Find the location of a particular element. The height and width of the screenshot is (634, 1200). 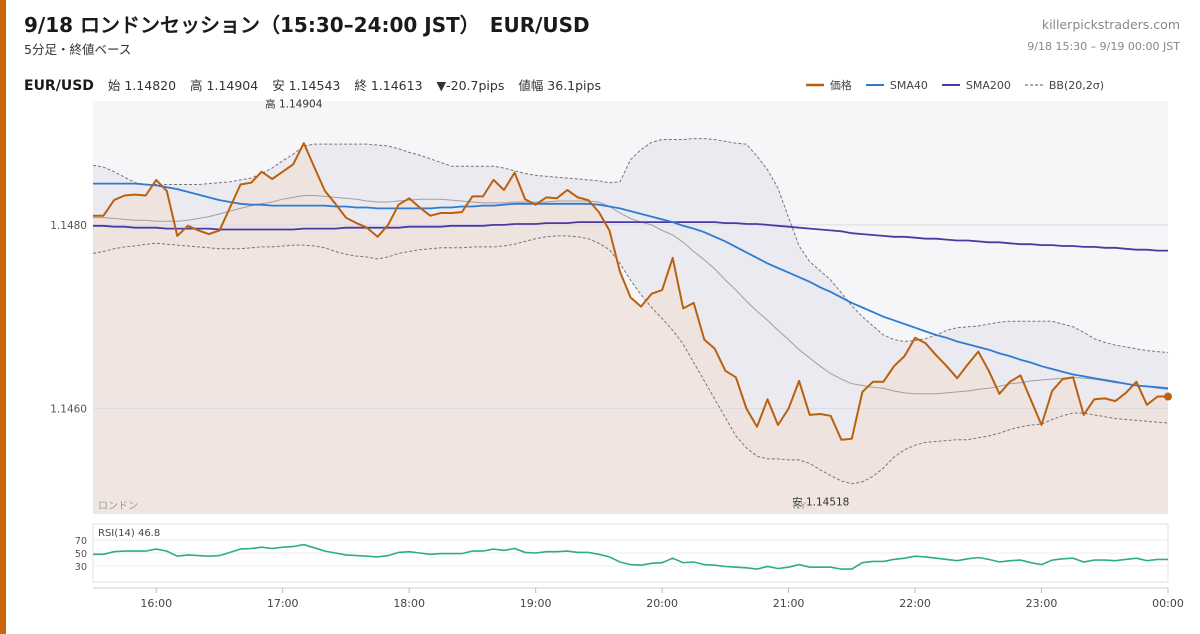

x-tick-label: 17:00 is located at coordinates (283, 603).